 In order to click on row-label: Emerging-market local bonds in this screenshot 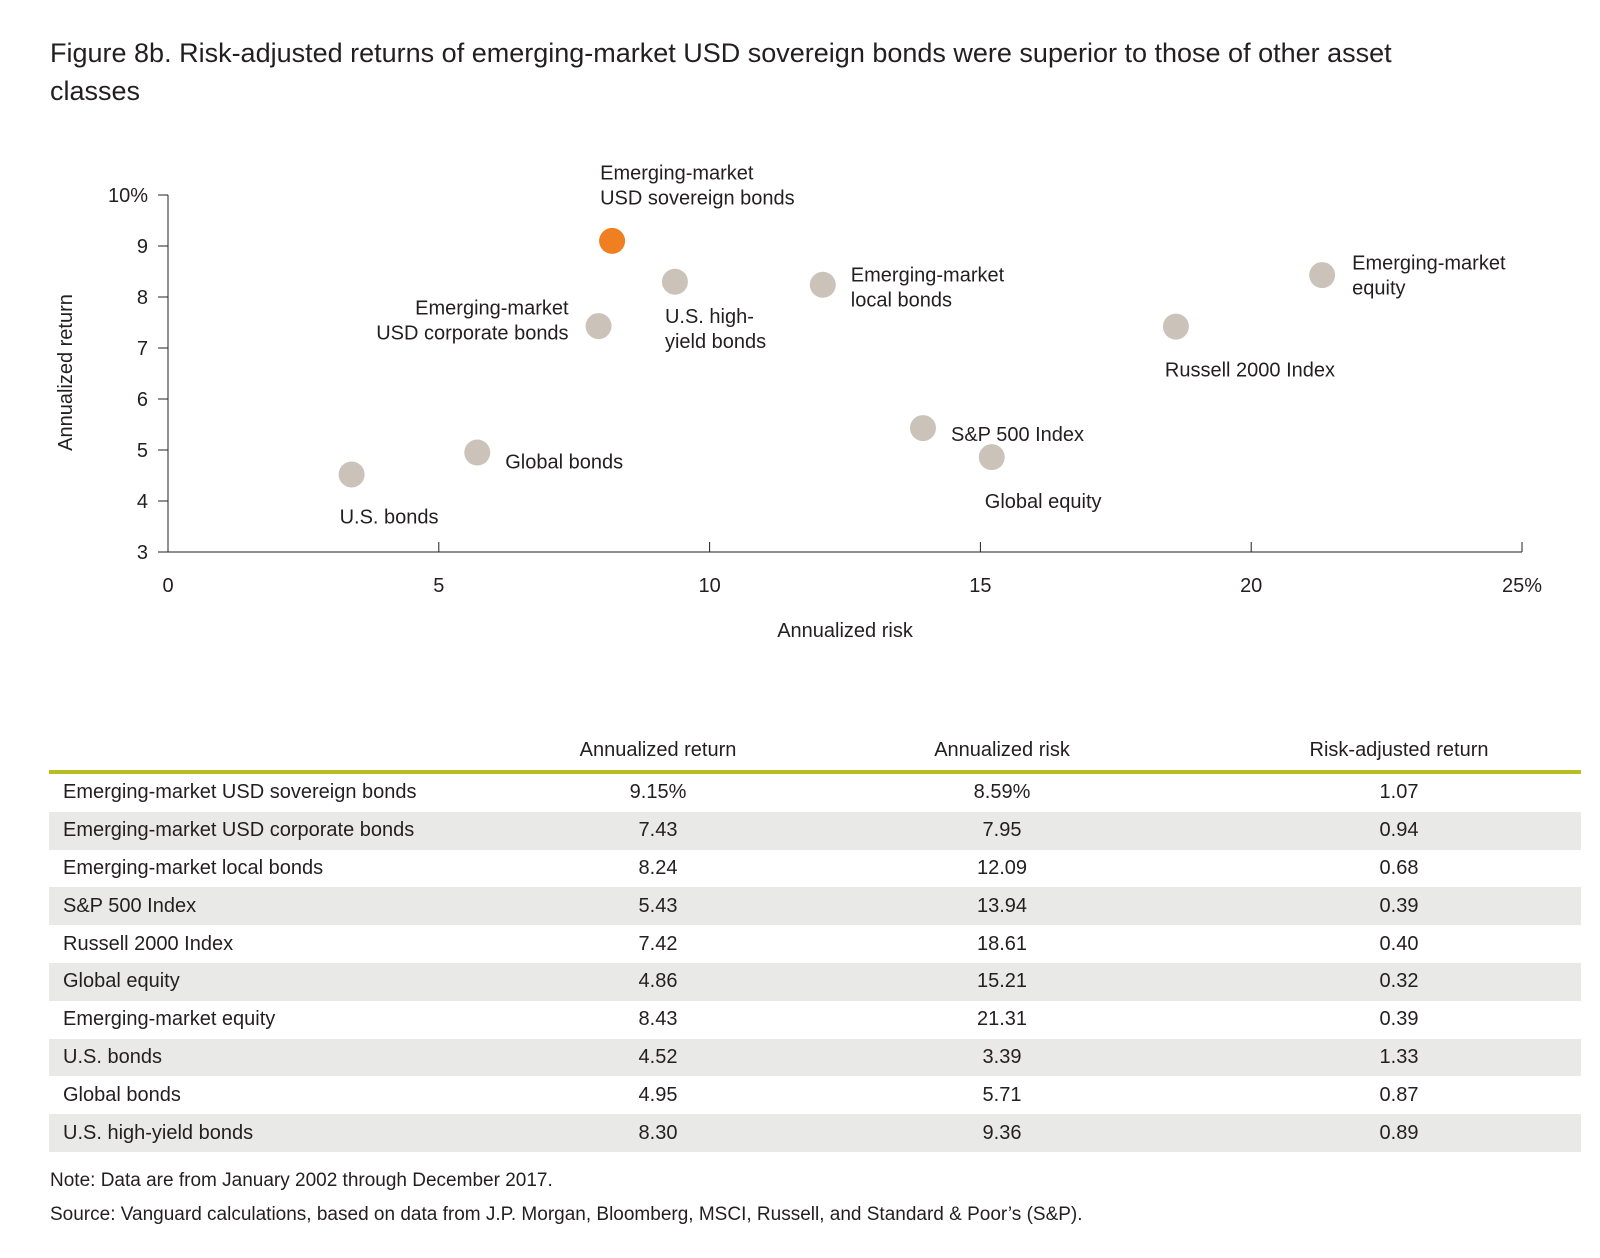, I will do `click(193, 867)`.